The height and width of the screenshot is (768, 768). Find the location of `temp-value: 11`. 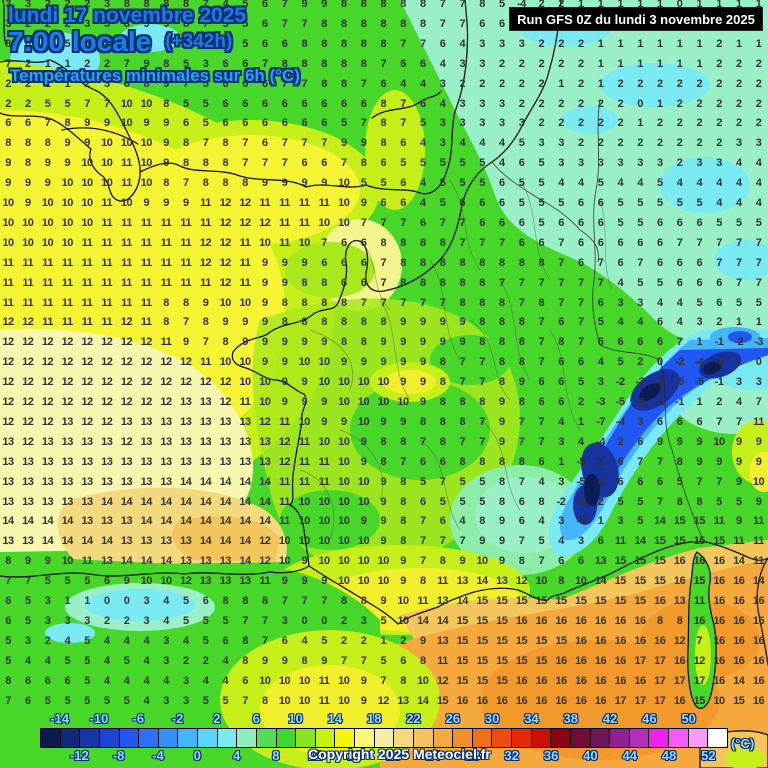

temp-value: 11 is located at coordinates (304, 442).